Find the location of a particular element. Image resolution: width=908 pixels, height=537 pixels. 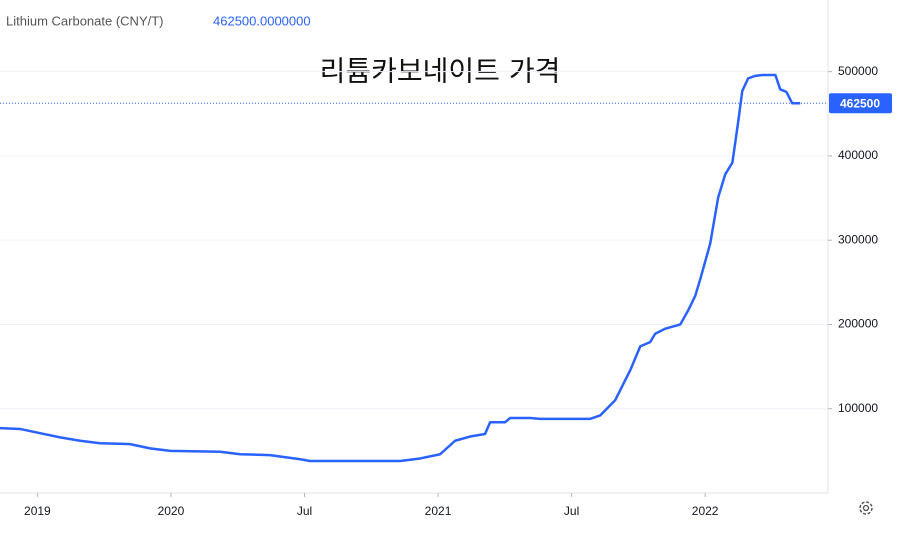

header-symbol: Lithium Carbonate (CNY/T) is located at coordinates (85, 20).